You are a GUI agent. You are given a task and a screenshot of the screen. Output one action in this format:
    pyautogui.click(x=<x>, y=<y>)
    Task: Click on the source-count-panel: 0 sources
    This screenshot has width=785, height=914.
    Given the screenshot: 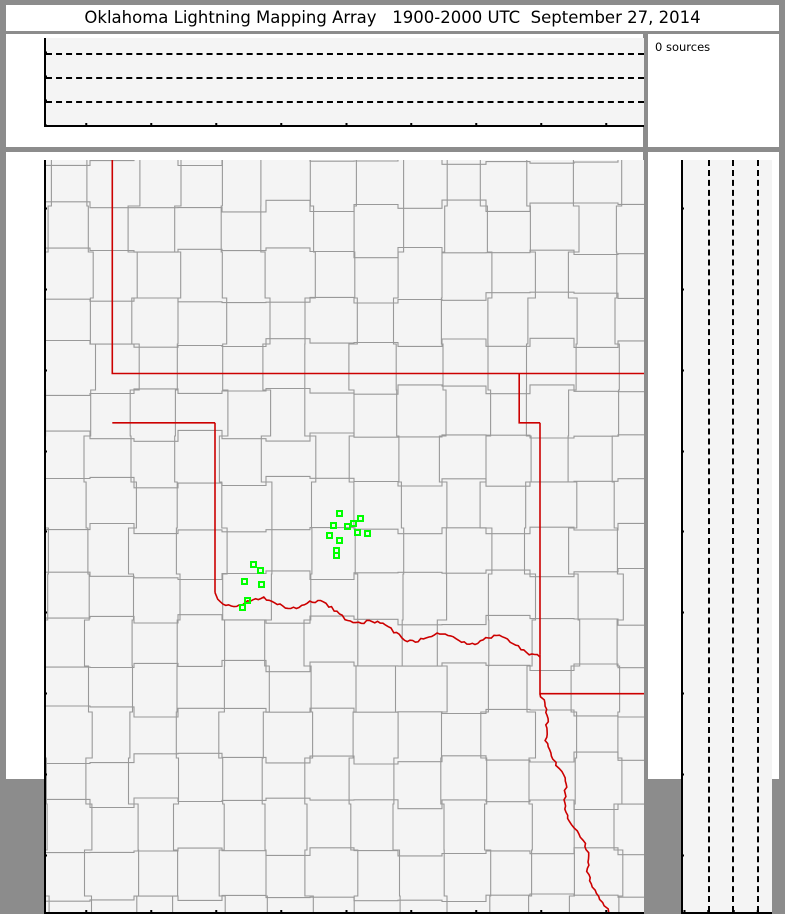 What is the action you would take?
    pyautogui.click(x=713, y=90)
    